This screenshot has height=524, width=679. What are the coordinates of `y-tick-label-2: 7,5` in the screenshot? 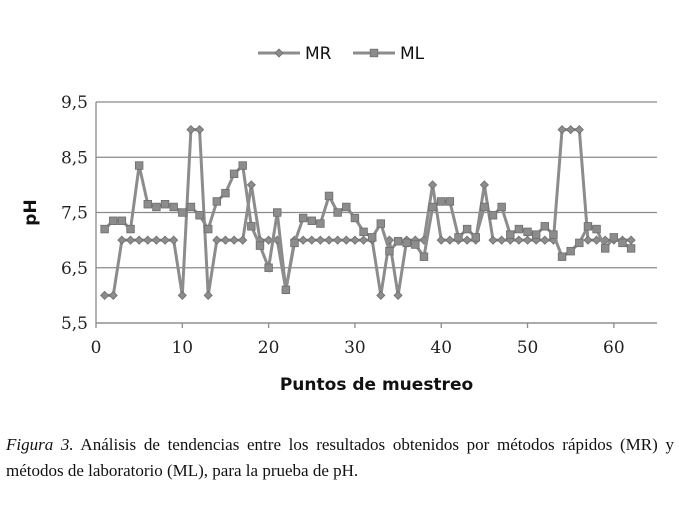 It's located at (74, 214).